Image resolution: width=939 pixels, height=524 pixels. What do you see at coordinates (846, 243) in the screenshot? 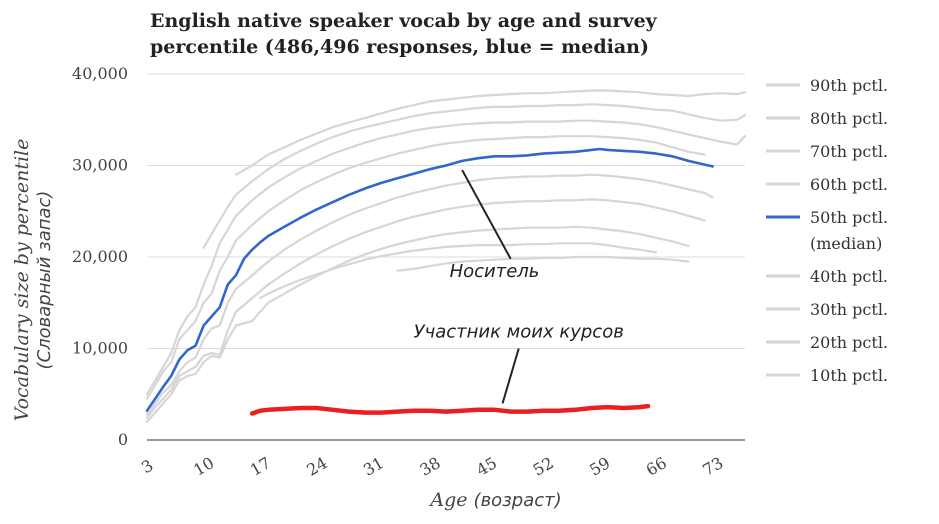
I see `legend-label-note: (median)` at bounding box center [846, 243].